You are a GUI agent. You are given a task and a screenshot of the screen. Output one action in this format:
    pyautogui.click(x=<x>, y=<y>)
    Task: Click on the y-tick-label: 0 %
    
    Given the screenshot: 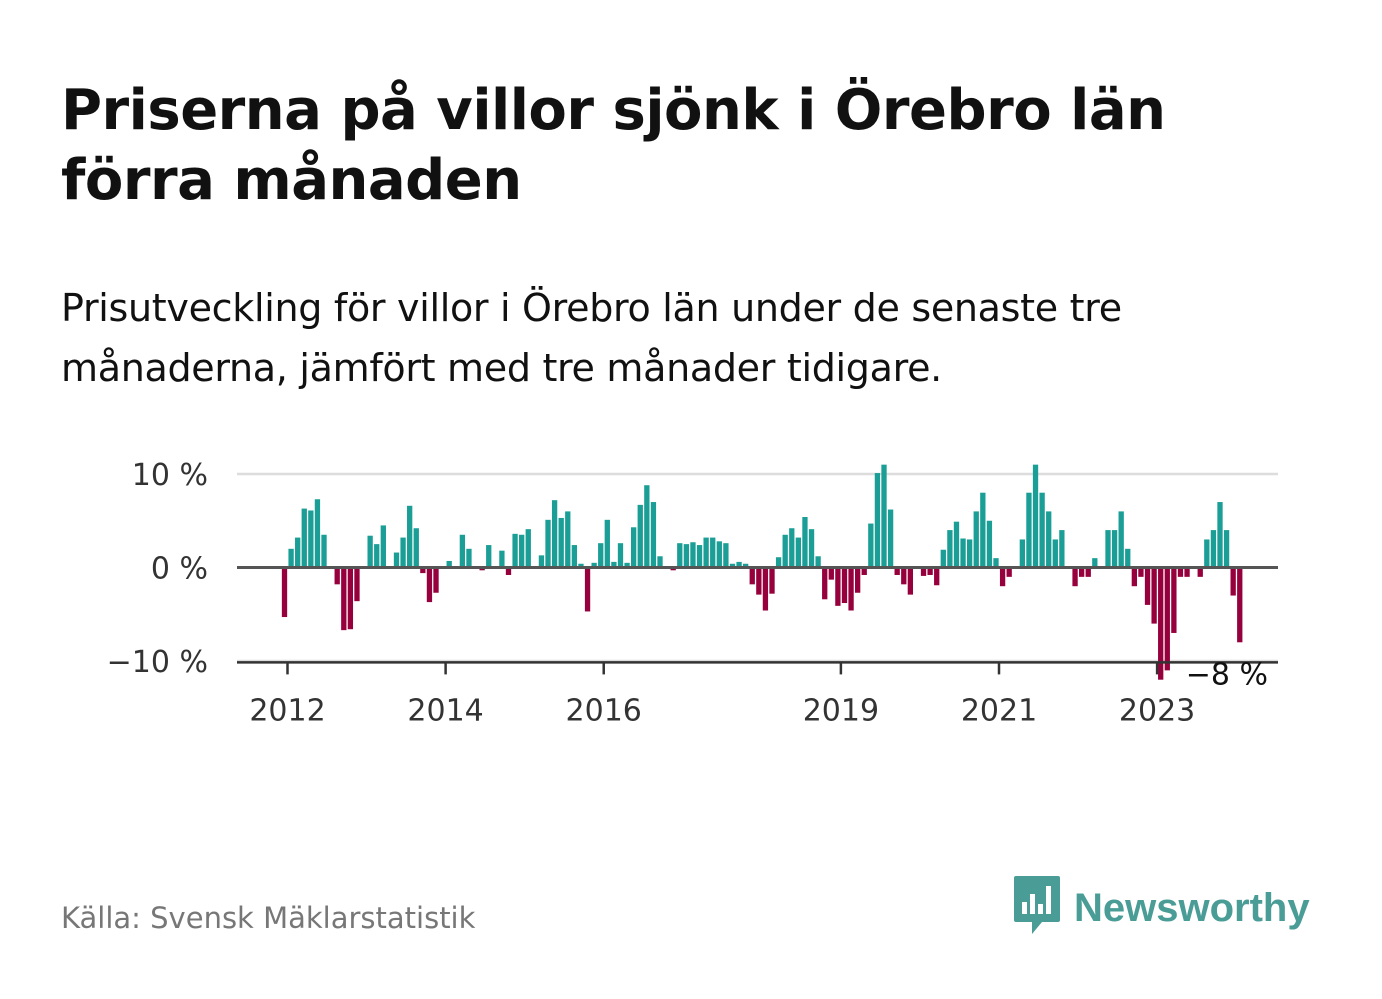 What is the action you would take?
    pyautogui.click(x=179, y=569)
    